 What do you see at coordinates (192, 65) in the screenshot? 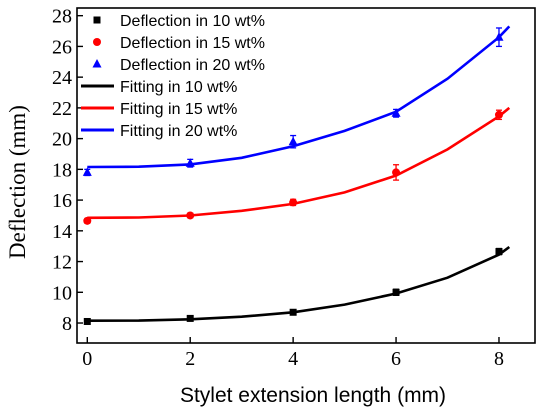
I see `legend-label: Deflection in 20 wt%` at bounding box center [192, 65].